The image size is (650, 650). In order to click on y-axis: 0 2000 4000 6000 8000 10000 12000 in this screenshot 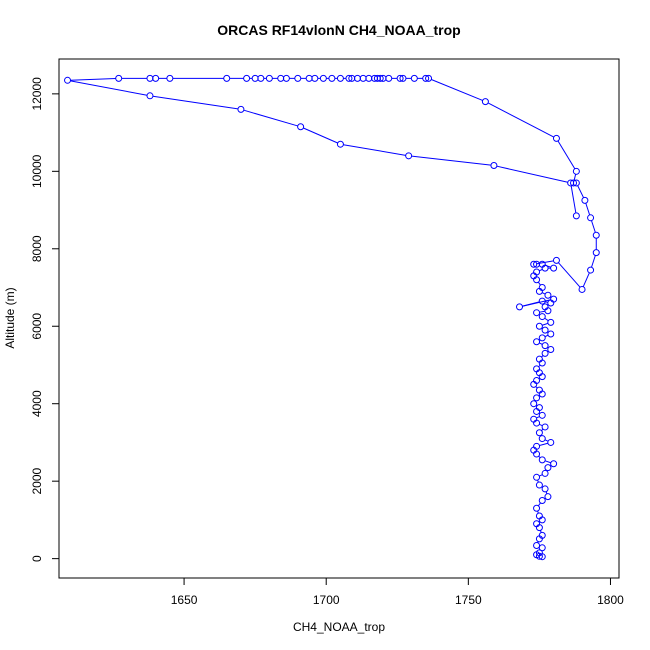, I will do `click(45, 319)`.